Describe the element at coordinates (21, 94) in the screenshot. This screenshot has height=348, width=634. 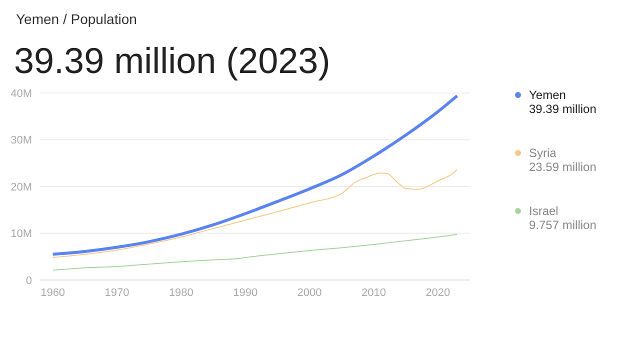
I see `y-tick-label: 40M` at that location.